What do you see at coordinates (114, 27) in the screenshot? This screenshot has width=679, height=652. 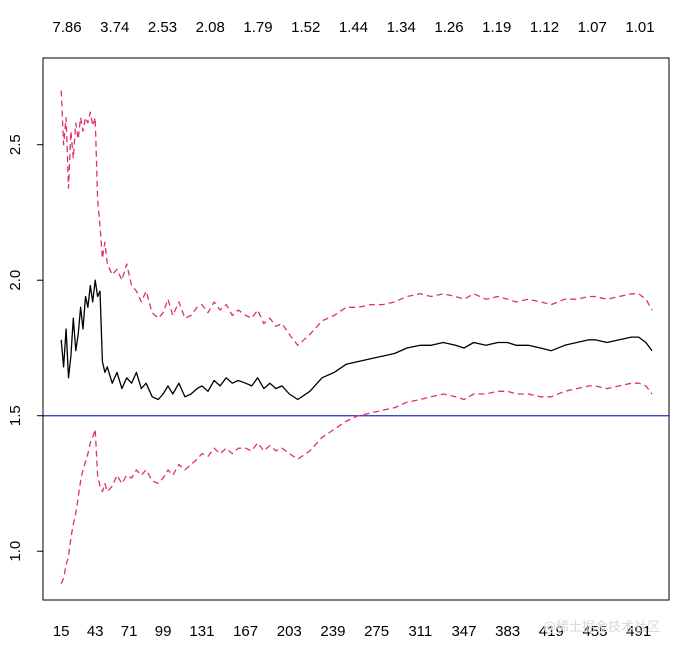 I see `top-tick-label: 3.74` at bounding box center [114, 27].